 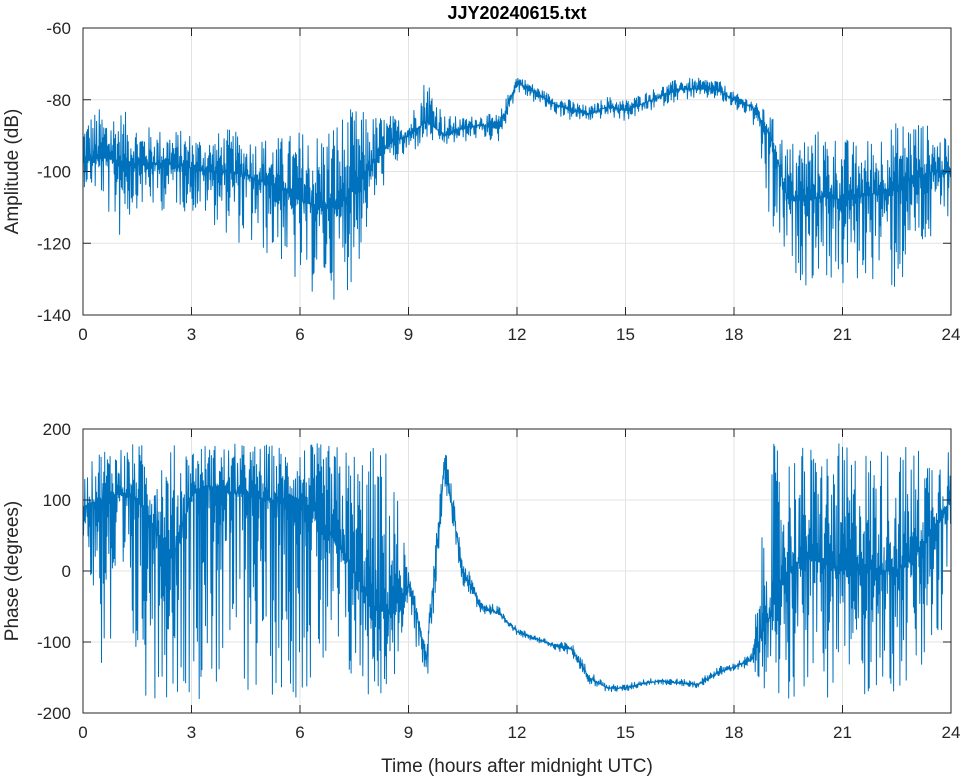 I want to click on y-tick-label: 200, so click(x=57, y=429).